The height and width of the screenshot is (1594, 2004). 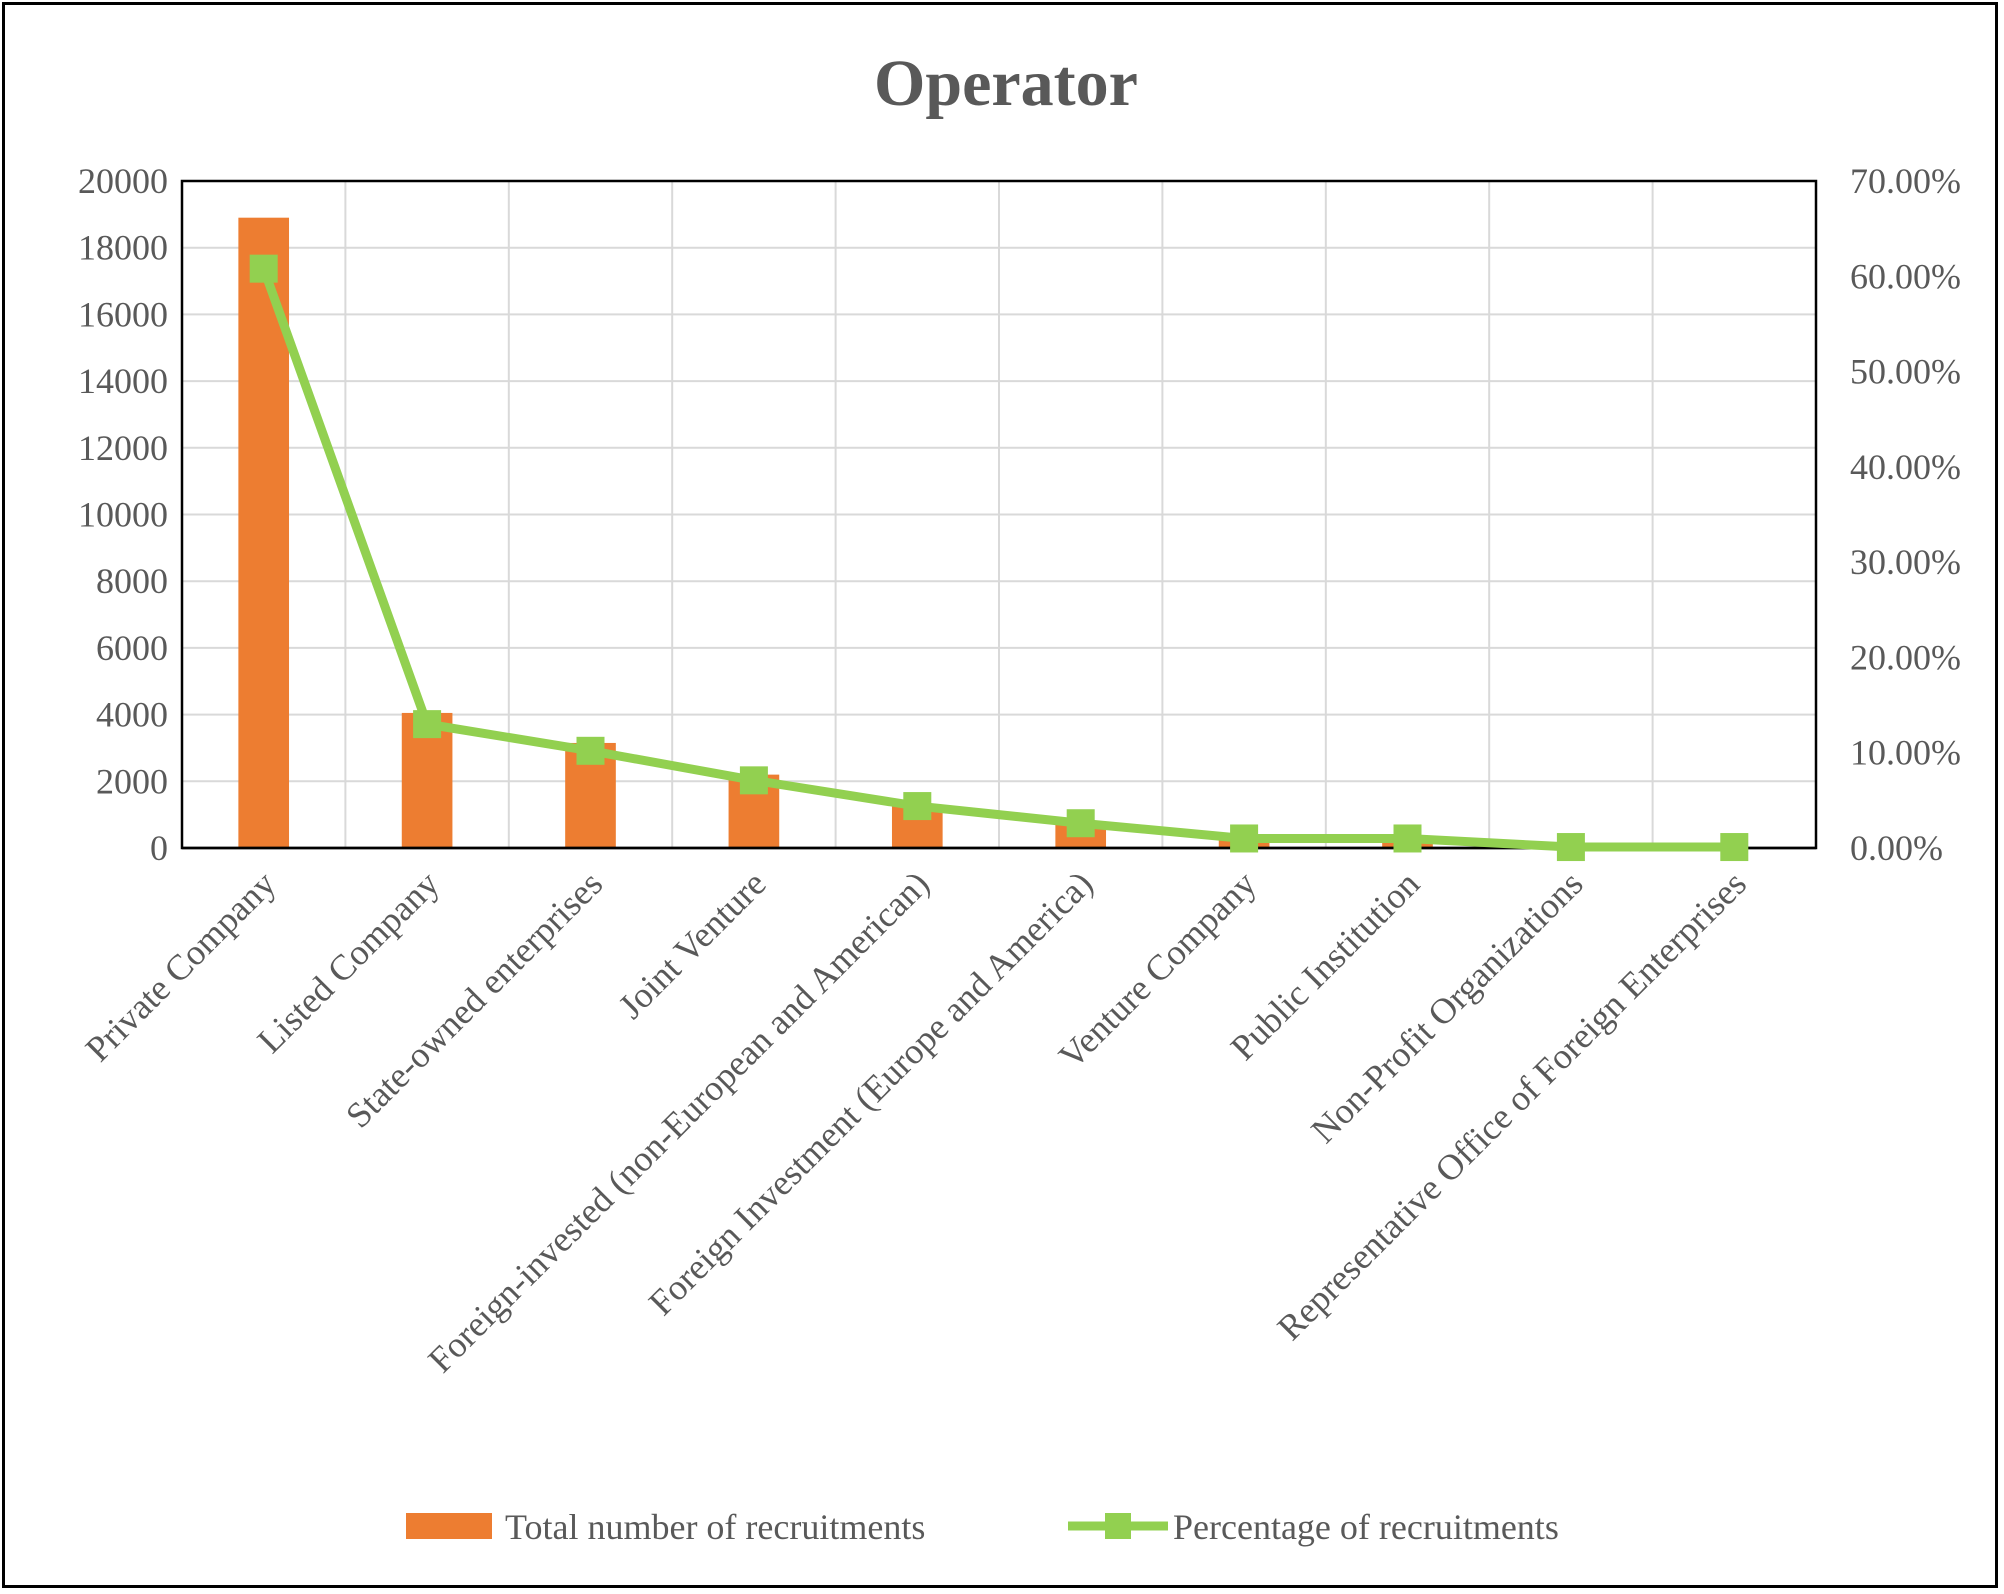 I want to click on legend-swatch-marker, so click(x=1118, y=1526).